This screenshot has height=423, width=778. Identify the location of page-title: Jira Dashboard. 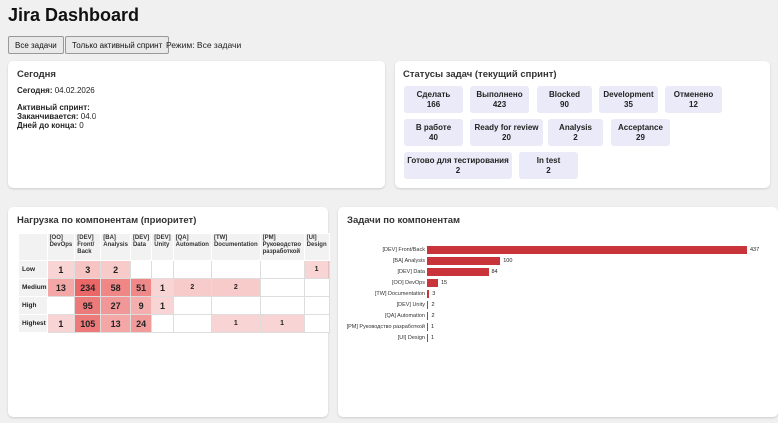
(74, 15).